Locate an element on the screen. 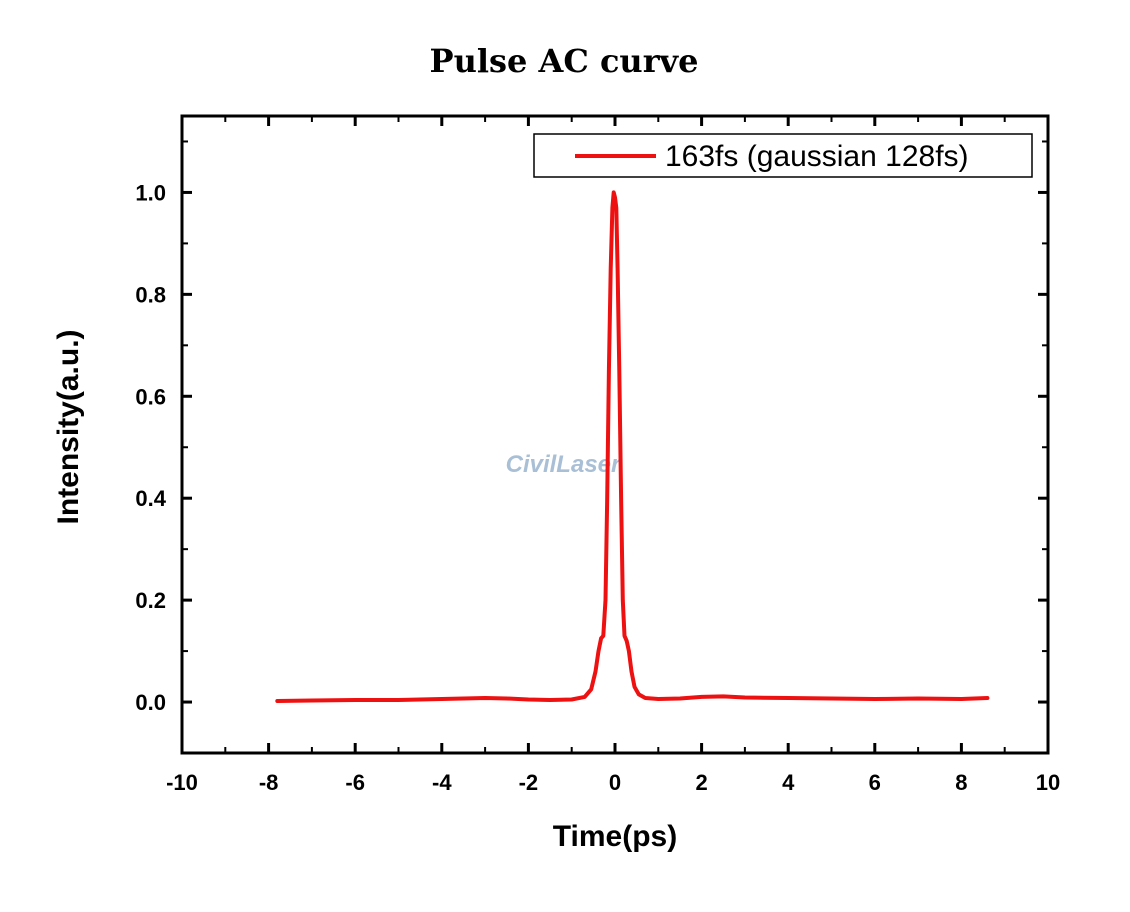 This screenshot has height=912, width=1130. watermark-logo: CivilLaser is located at coordinates (564, 464).